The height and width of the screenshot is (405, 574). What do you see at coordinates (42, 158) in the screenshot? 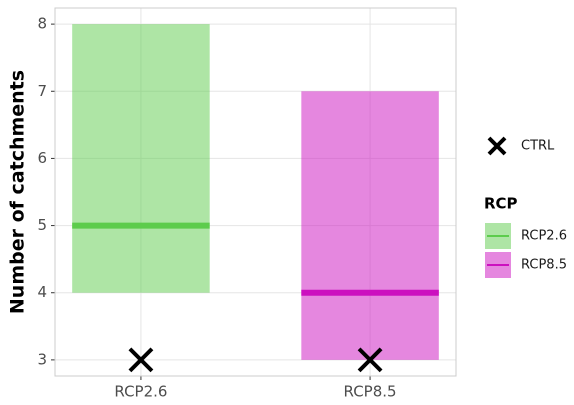
I see `y-tick-label: 6` at bounding box center [42, 158].